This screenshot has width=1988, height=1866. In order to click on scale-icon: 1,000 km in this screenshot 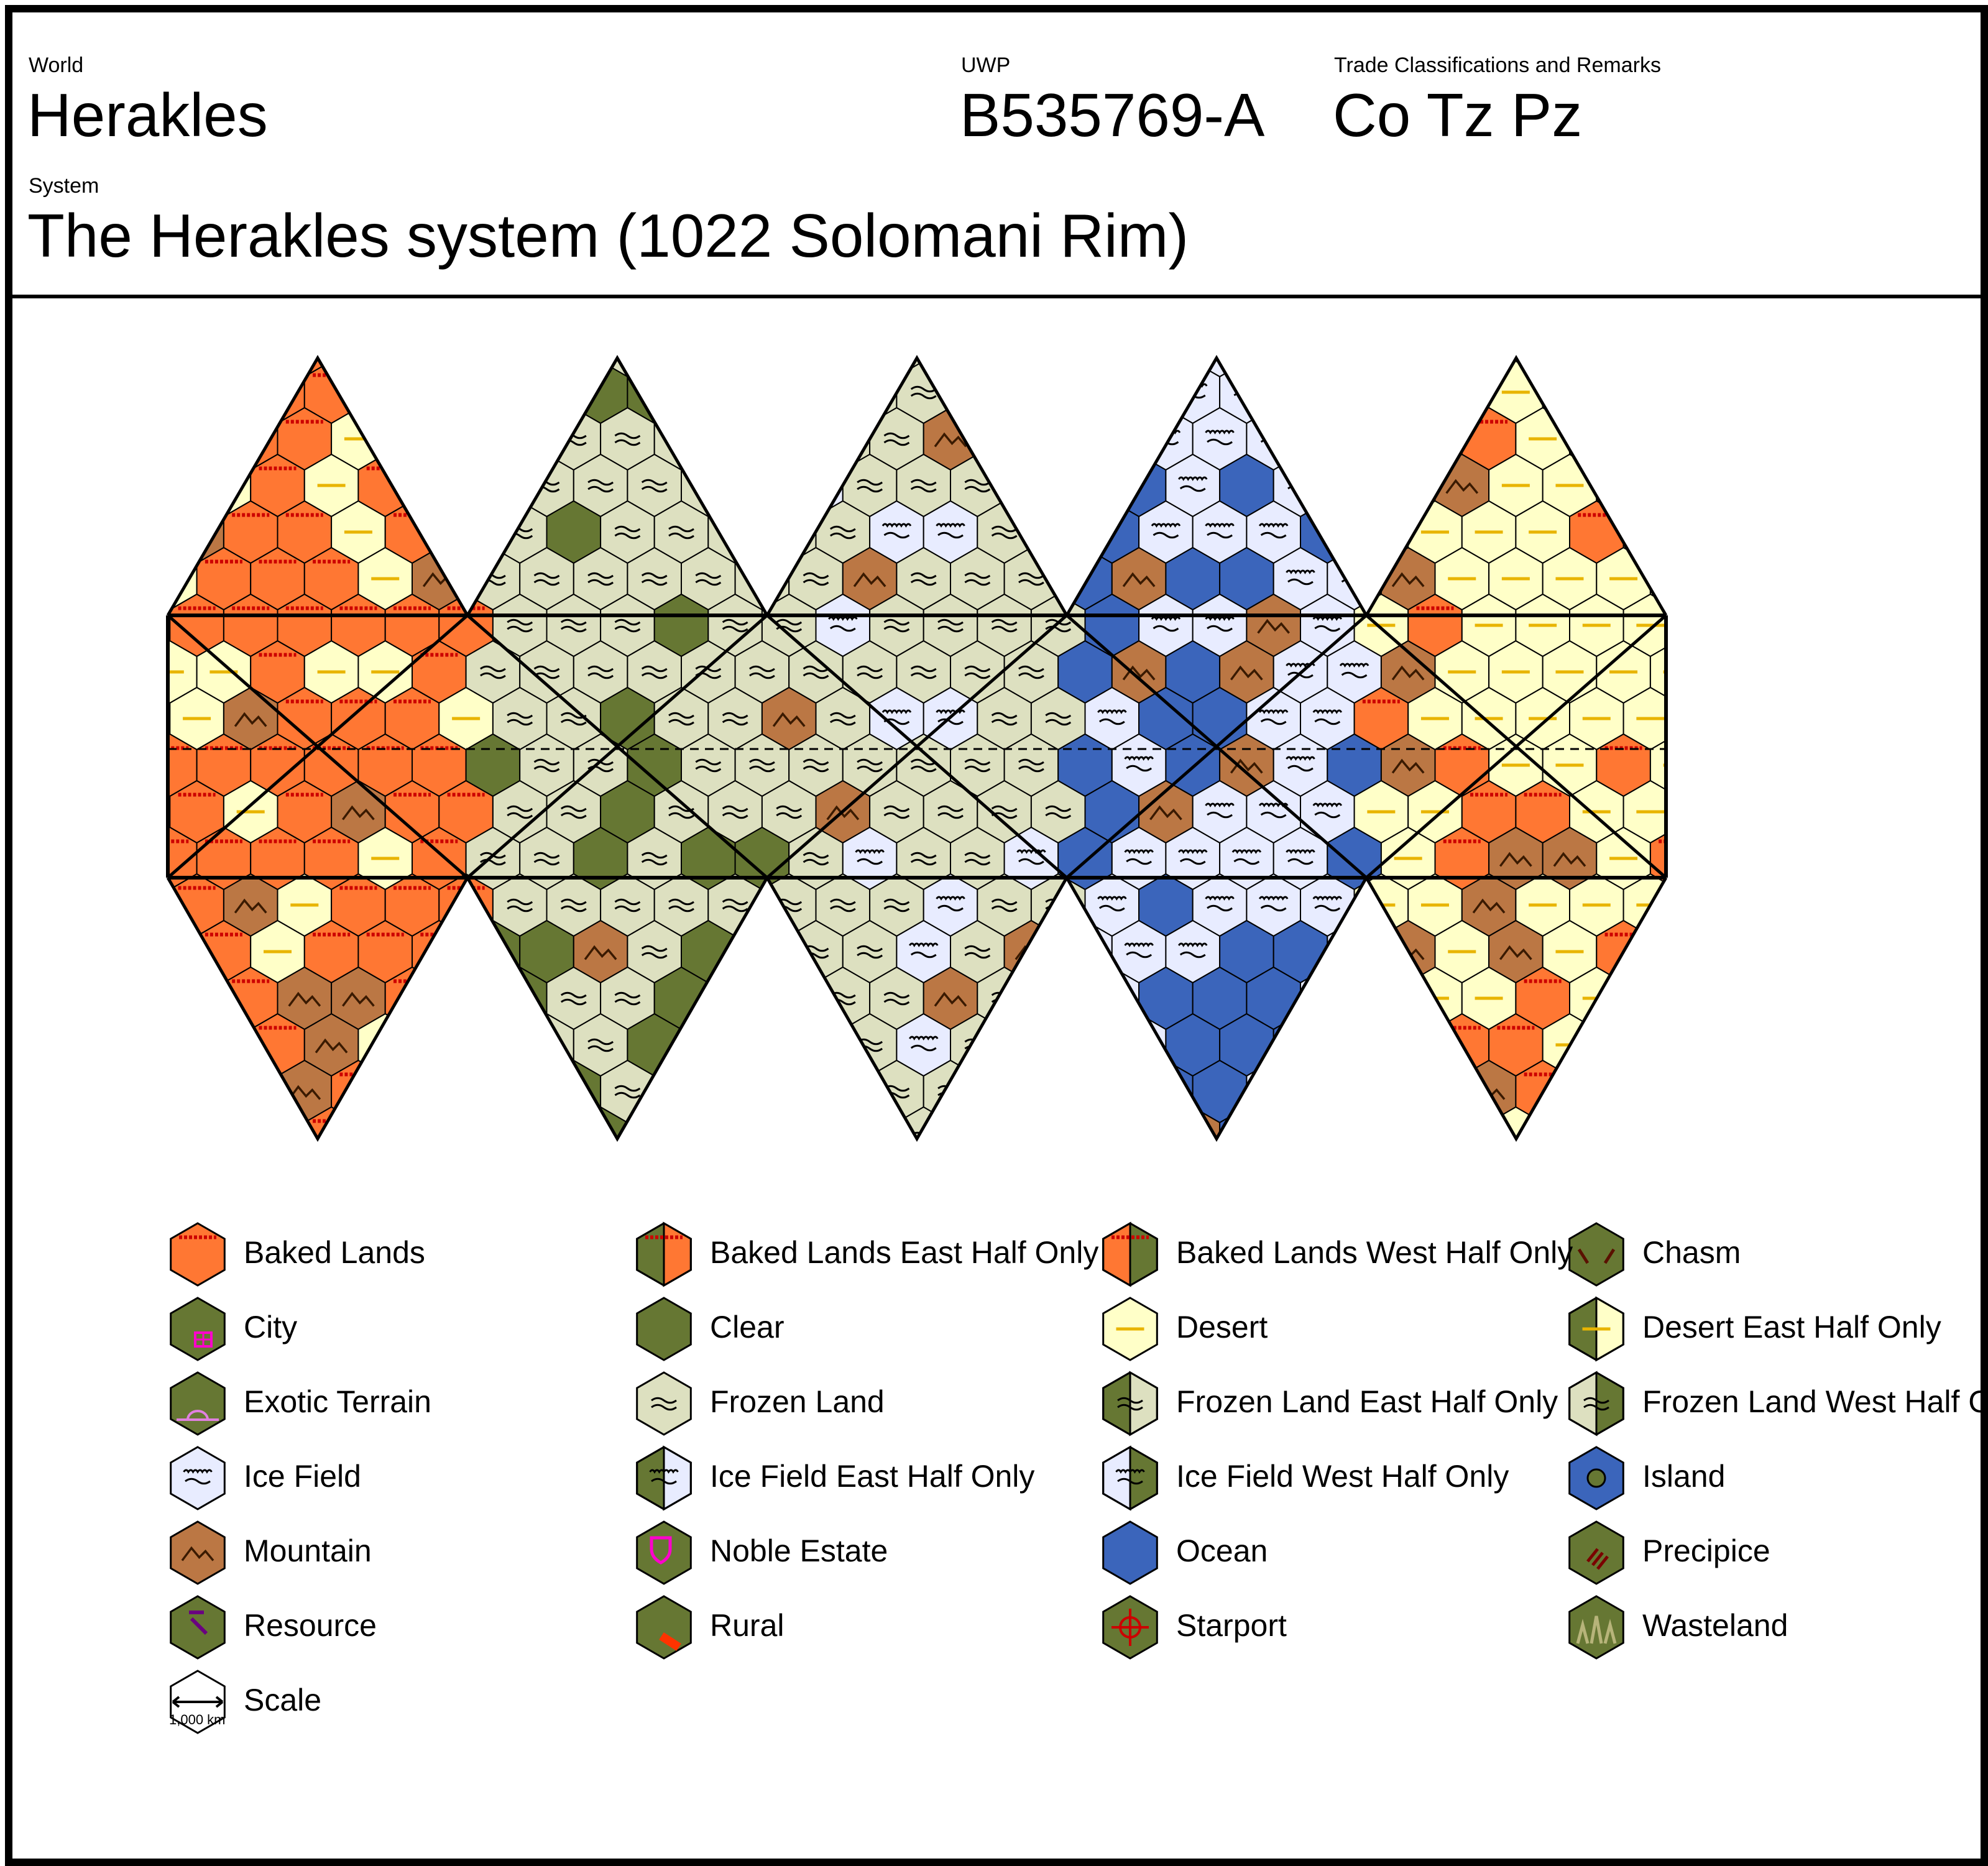, I will do `click(198, 1702)`.